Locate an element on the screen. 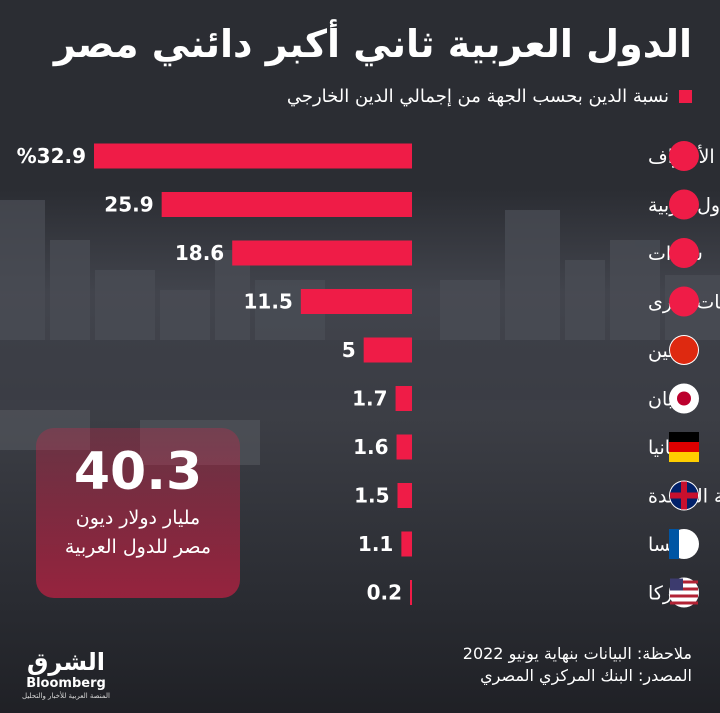 This screenshot has width=720, height=713. other-entities-icon is located at coordinates (684, 301).